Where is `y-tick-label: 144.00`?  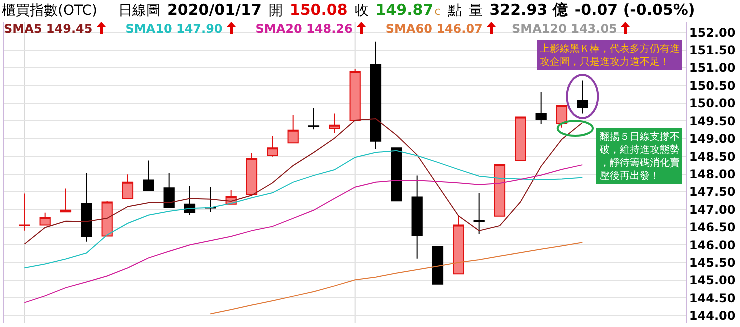 y-tick-label: 144.00 is located at coordinates (712, 316).